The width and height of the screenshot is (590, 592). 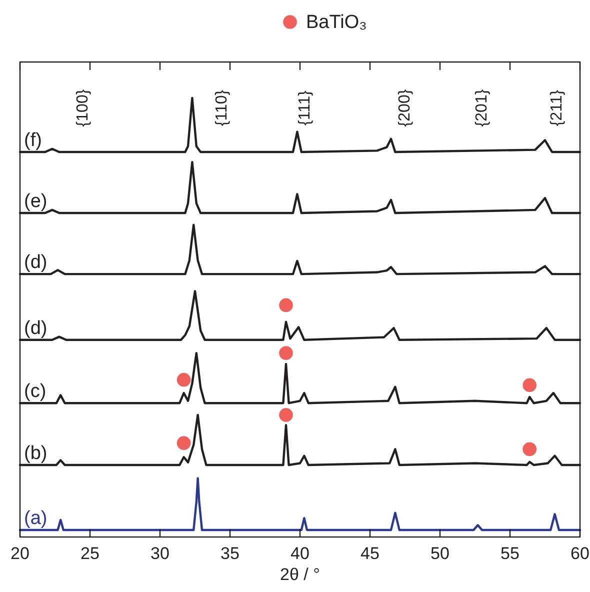 I want to click on annotation: {211}, so click(x=556, y=107).